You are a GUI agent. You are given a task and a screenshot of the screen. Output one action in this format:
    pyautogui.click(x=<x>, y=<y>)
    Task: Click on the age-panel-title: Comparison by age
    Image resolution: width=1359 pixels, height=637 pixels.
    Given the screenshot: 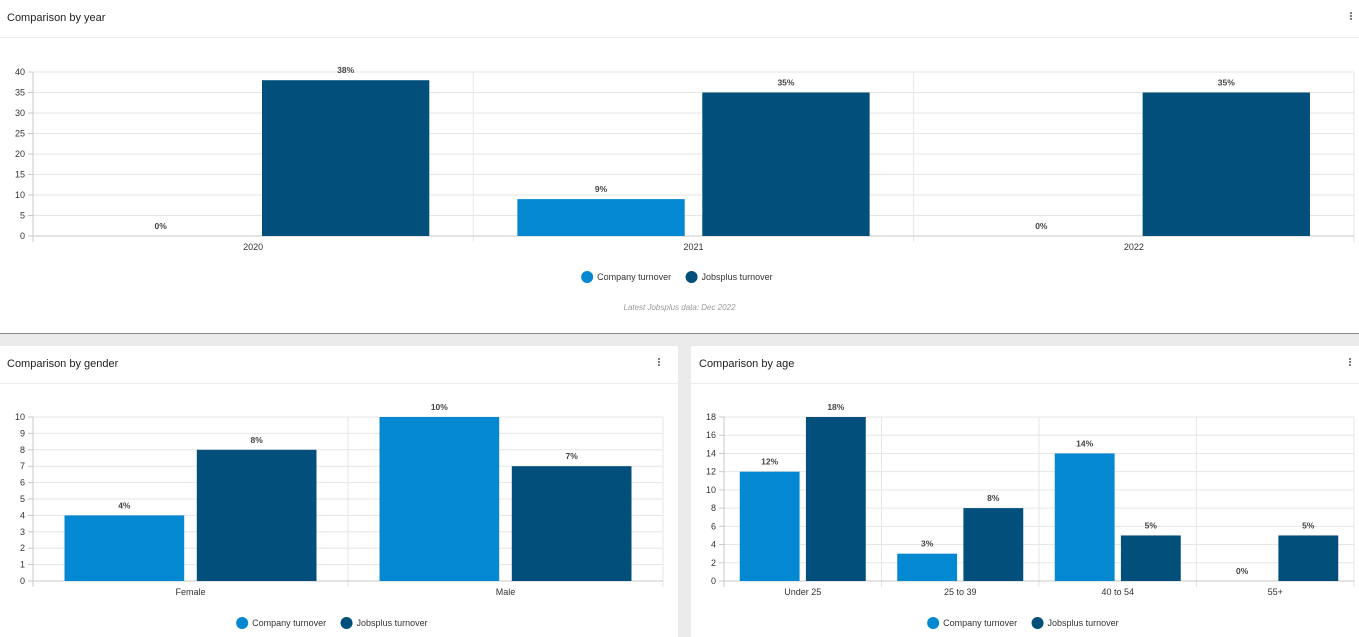 What is the action you would take?
    pyautogui.click(x=747, y=364)
    